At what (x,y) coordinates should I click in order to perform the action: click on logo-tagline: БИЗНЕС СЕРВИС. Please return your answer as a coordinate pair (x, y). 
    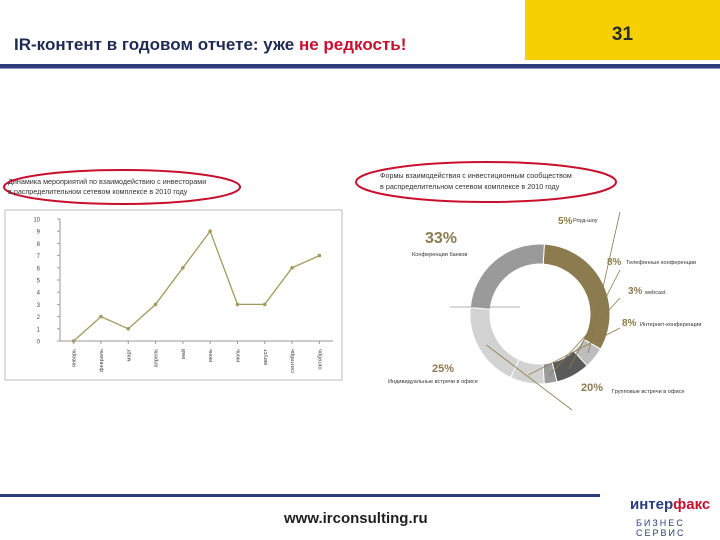
    Looking at the image, I should click on (661, 528).